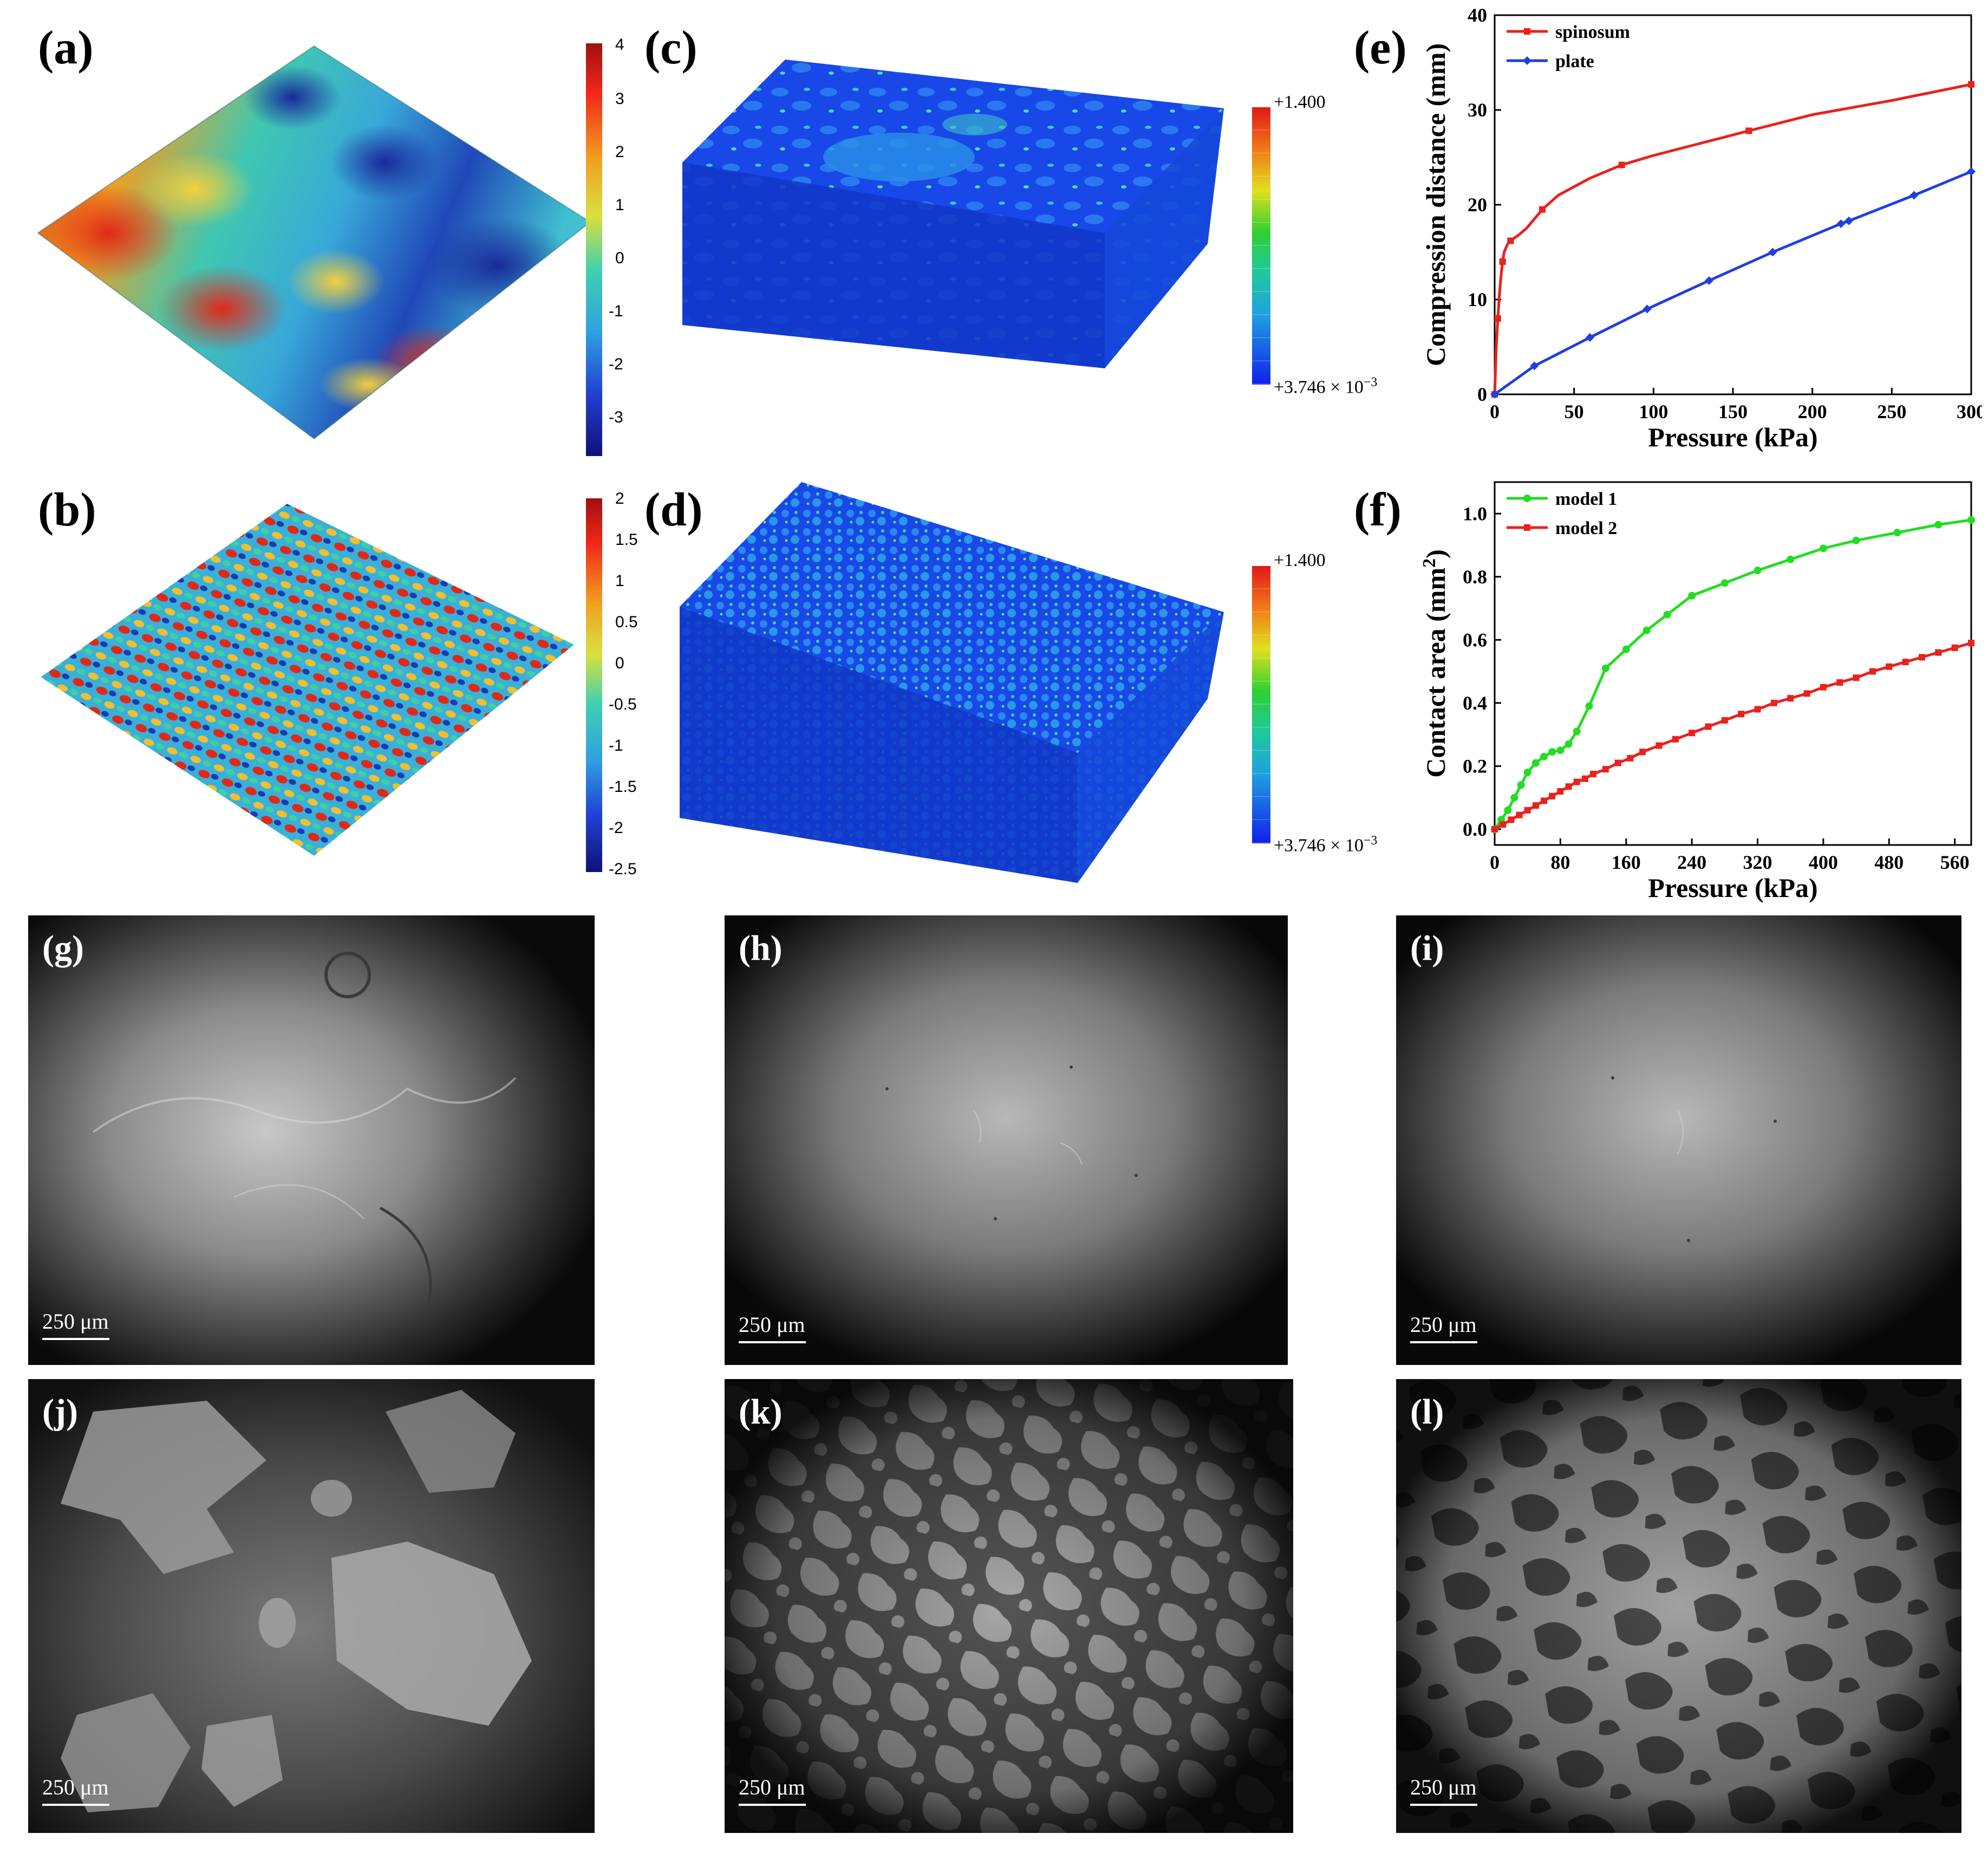  What do you see at coordinates (1475, 640) in the screenshot?
I see `y-tick-label: 0.6` at bounding box center [1475, 640].